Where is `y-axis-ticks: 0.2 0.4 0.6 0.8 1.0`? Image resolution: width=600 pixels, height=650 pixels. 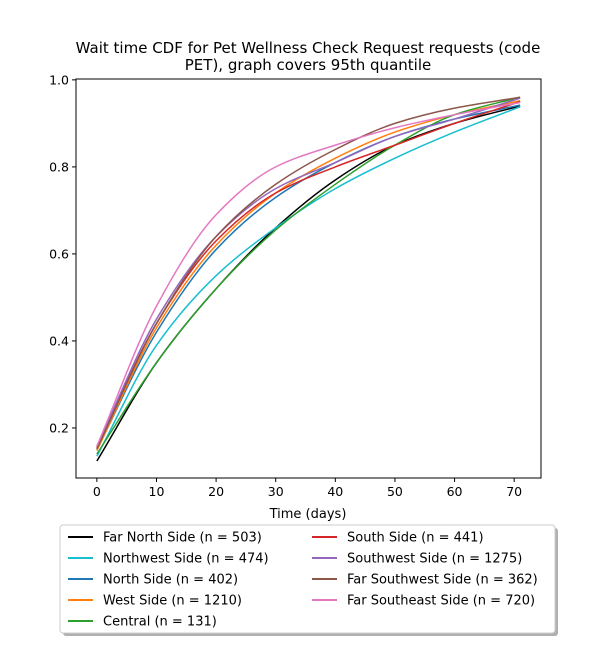 y-axis-ticks: 0.2 0.4 0.6 0.8 1.0 is located at coordinates (62, 253).